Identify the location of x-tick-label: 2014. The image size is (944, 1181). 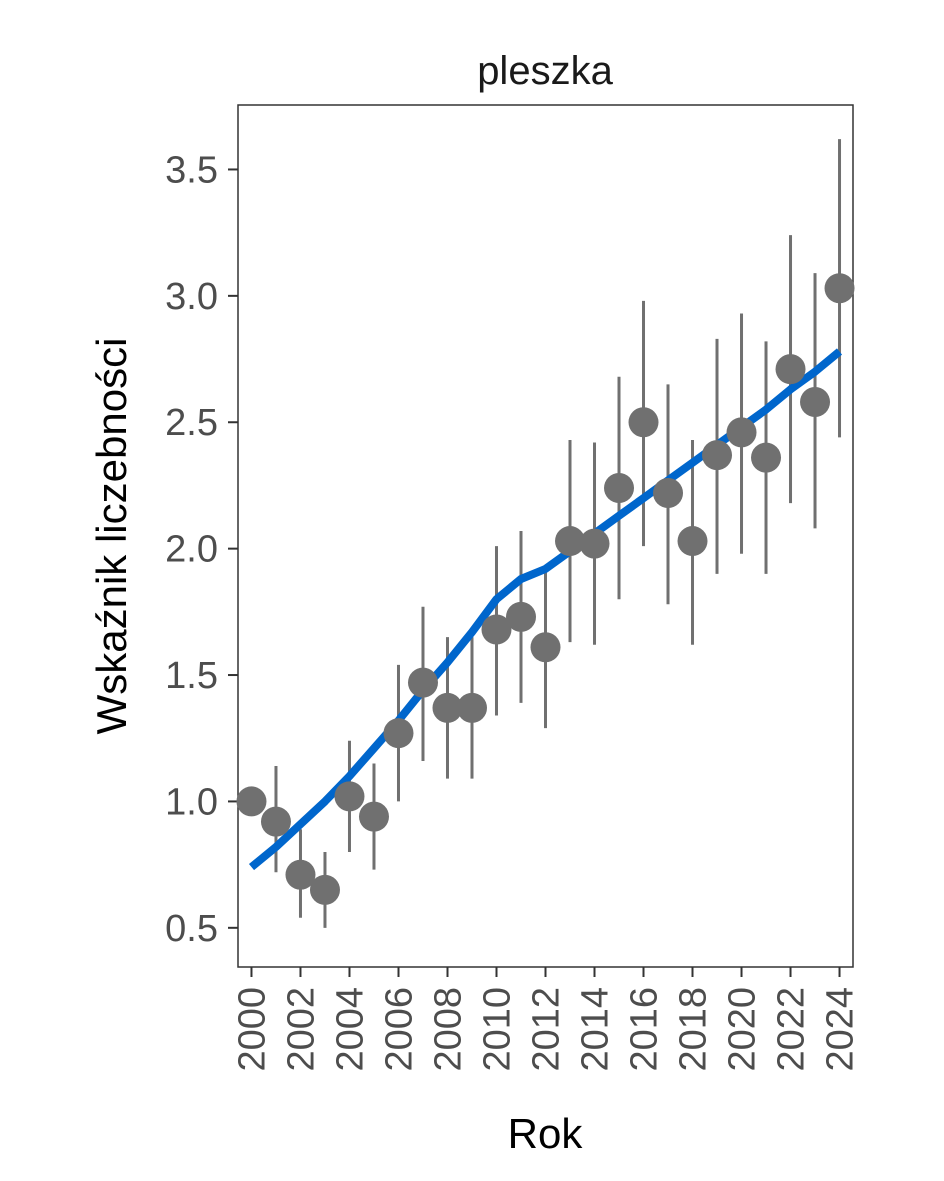
(596, 1029).